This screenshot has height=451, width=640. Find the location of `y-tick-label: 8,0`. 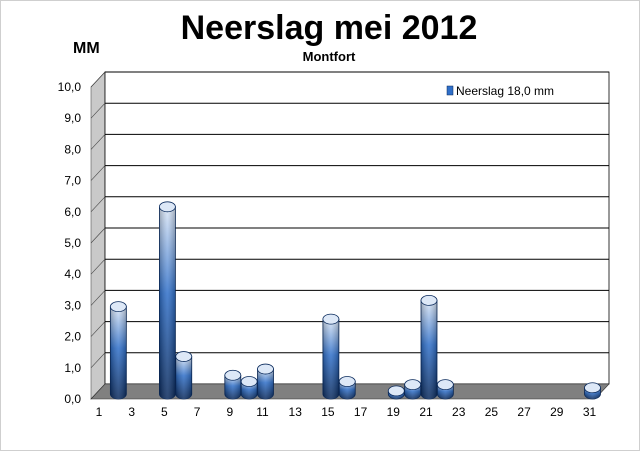

y-tick-label: 8,0 is located at coordinates (72, 149).